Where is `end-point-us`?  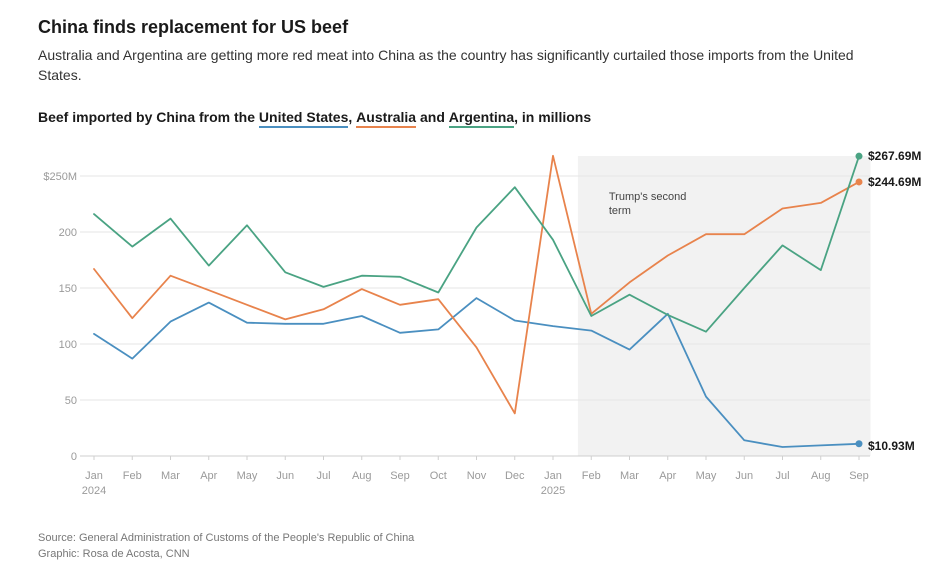
end-point-us is located at coordinates (859, 444).